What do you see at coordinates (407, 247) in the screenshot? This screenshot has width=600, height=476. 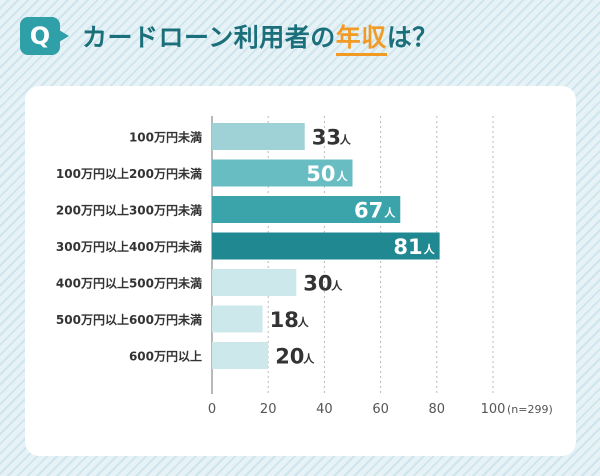 I see `value-label: 81` at bounding box center [407, 247].